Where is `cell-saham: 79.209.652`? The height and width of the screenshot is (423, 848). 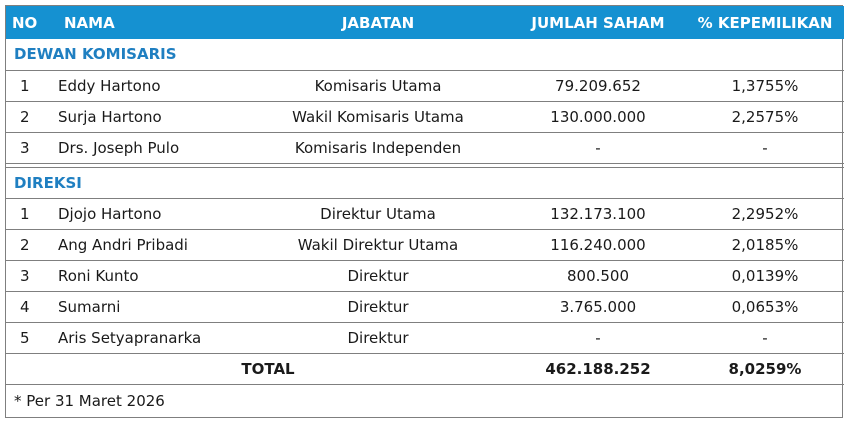 cell-saham: 79.209.652 is located at coordinates (598, 86).